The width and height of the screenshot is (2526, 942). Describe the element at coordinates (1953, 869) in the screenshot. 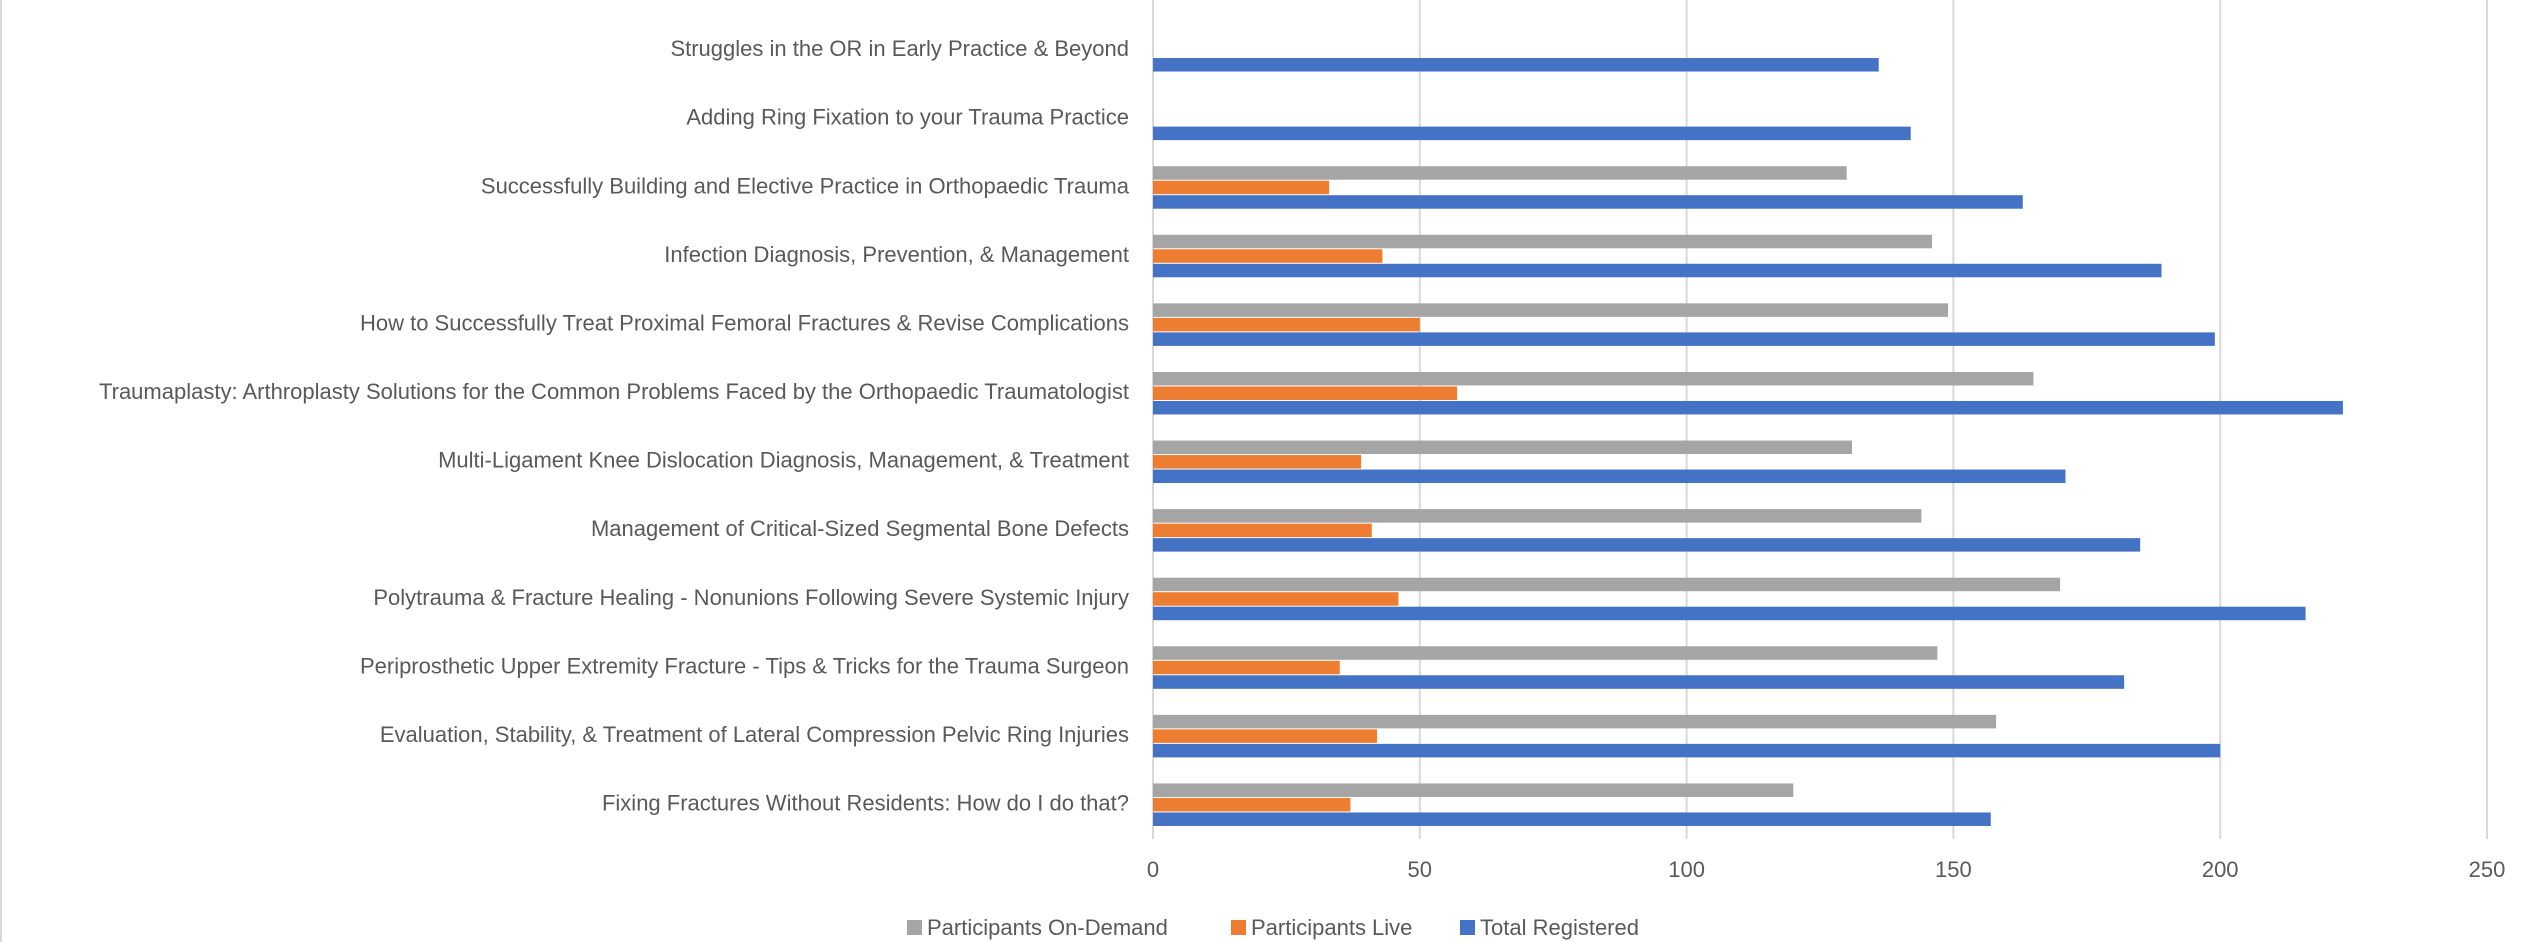

I see `x-tick-label: 150` at that location.